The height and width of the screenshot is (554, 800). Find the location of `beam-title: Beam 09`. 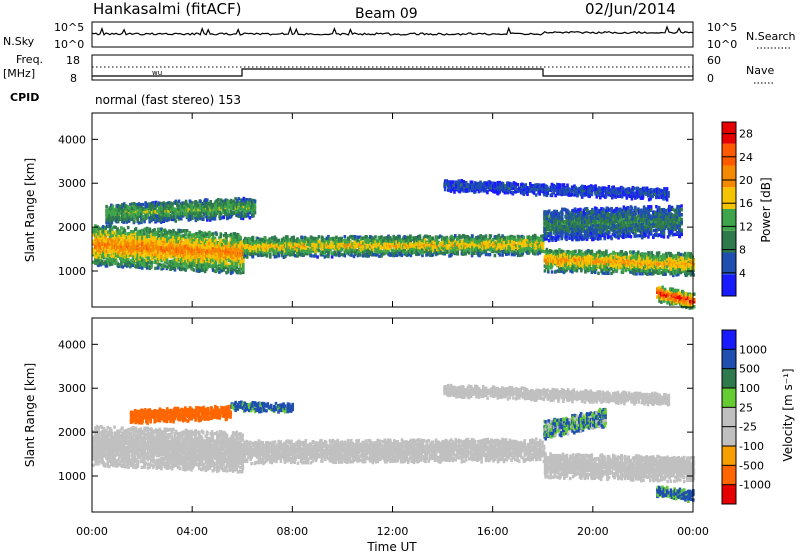

beam-title: Beam 09 is located at coordinates (386, 14).